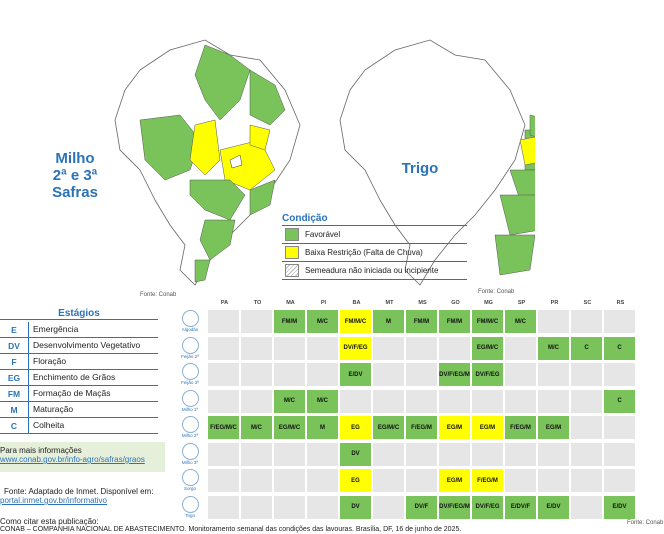 The image size is (664, 534). I want to click on state-header-ma: MA, so click(290, 303).